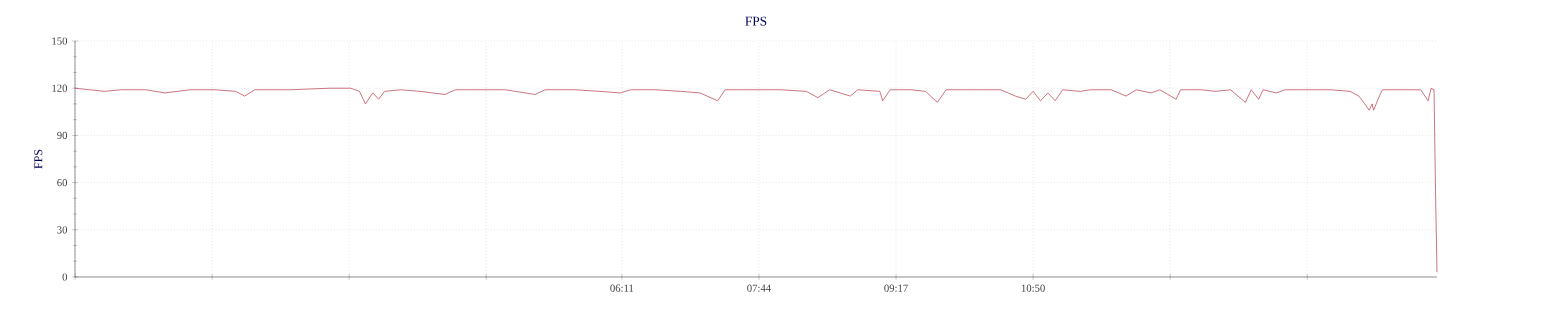  What do you see at coordinates (759, 288) in the screenshot?
I see `x-tick-label: 07:44` at bounding box center [759, 288].